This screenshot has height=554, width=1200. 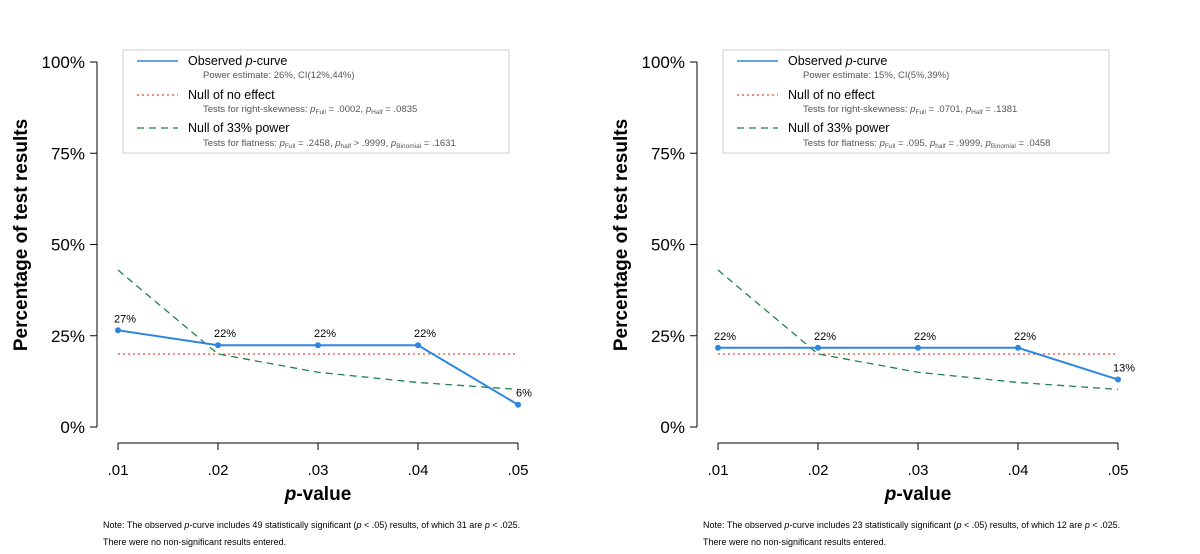 What do you see at coordinates (1124, 369) in the screenshot?
I see `data-label: 13%` at bounding box center [1124, 369].